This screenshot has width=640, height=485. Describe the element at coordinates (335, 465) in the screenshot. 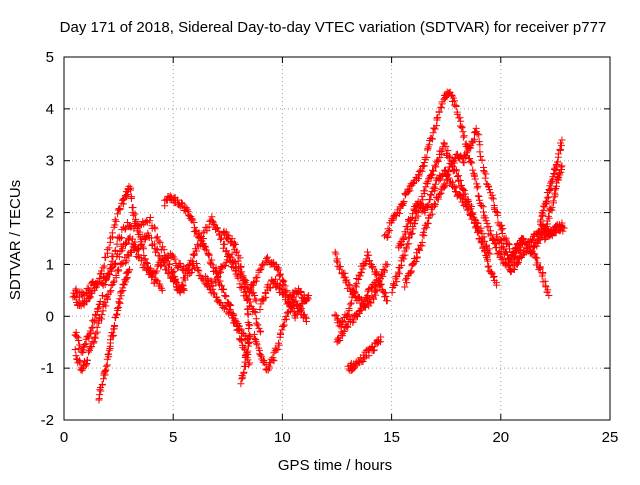

I see `x-axis-label: GPS time / hours` at that location.